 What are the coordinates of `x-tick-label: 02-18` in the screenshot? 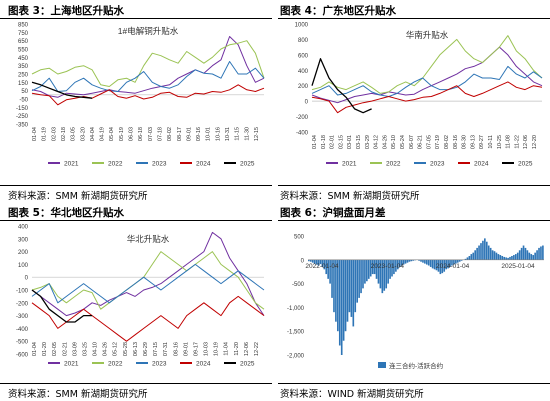 It's located at (64, 134).